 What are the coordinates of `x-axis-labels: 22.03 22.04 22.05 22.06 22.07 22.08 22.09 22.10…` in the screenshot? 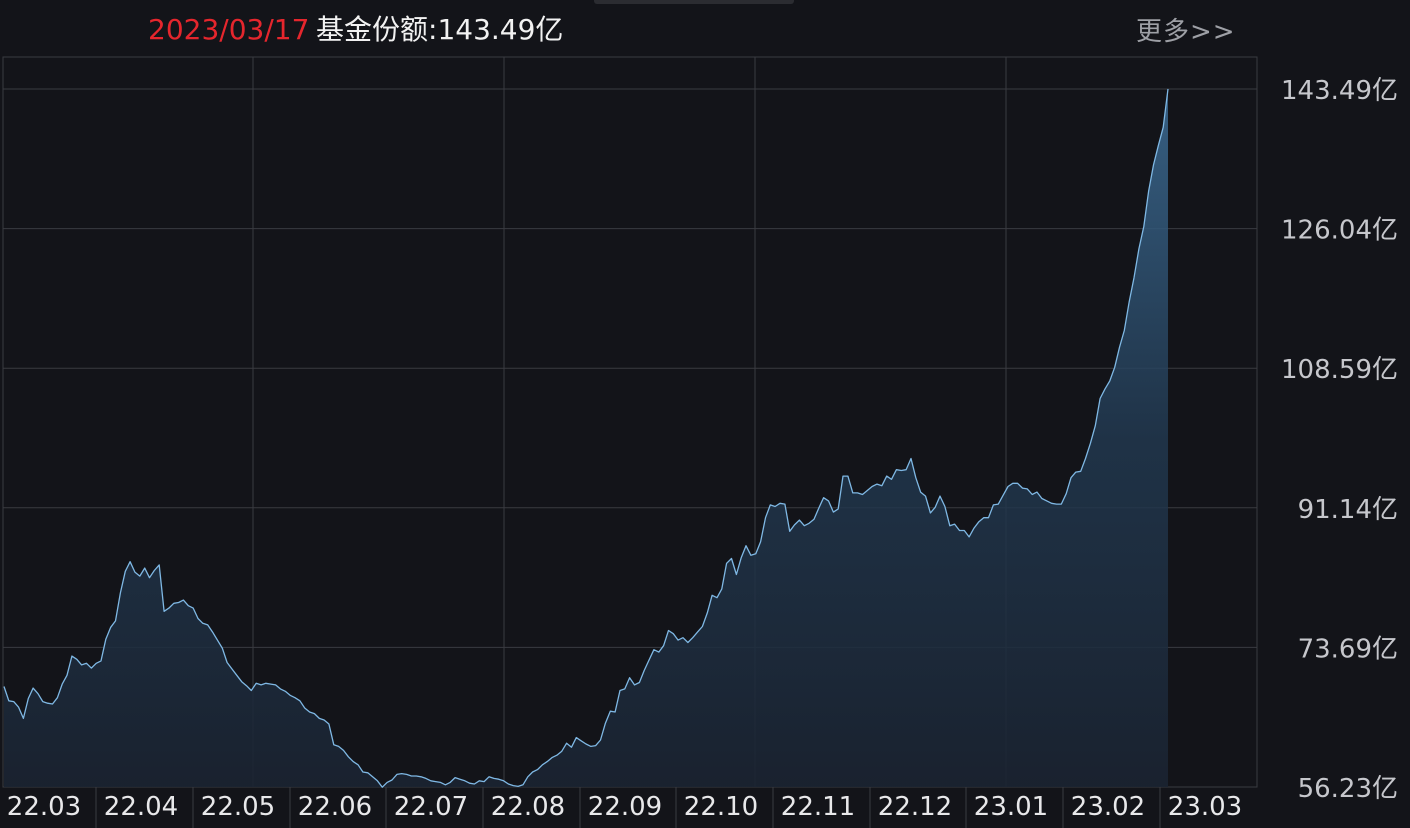 It's located at (624, 807).